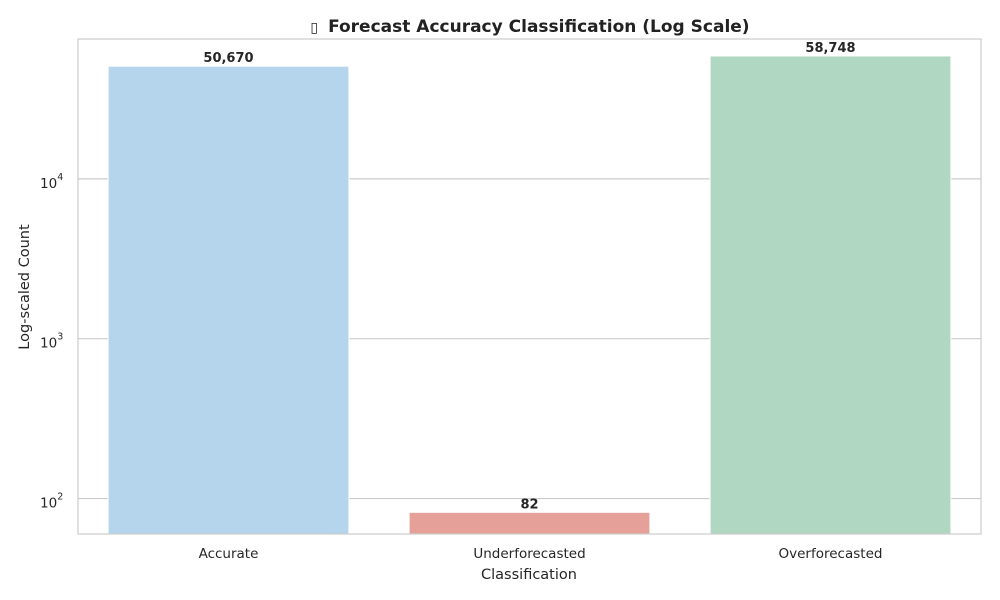 The height and width of the screenshot is (600, 1000). I want to click on y-tick-label: 10⁴, so click(51, 182).